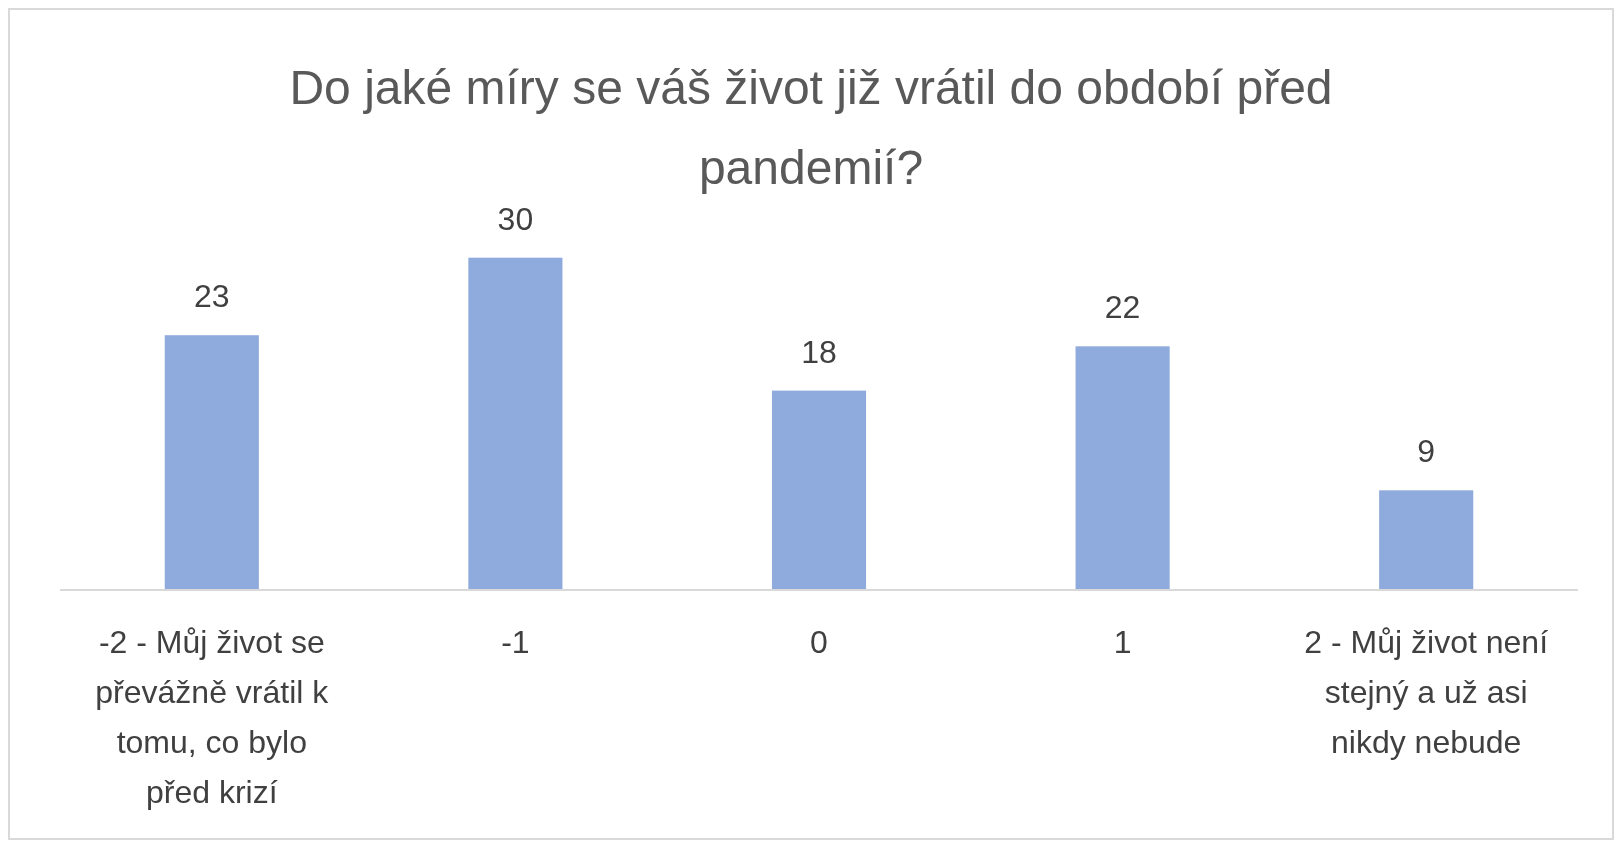 This screenshot has height=848, width=1622. Describe the element at coordinates (1122, 307) in the screenshot. I see `data-label: 22` at that location.